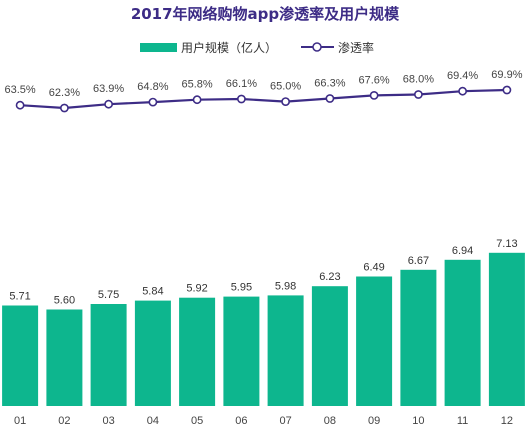  I want to click on rate-value-label: 64.8%, so click(152, 87).